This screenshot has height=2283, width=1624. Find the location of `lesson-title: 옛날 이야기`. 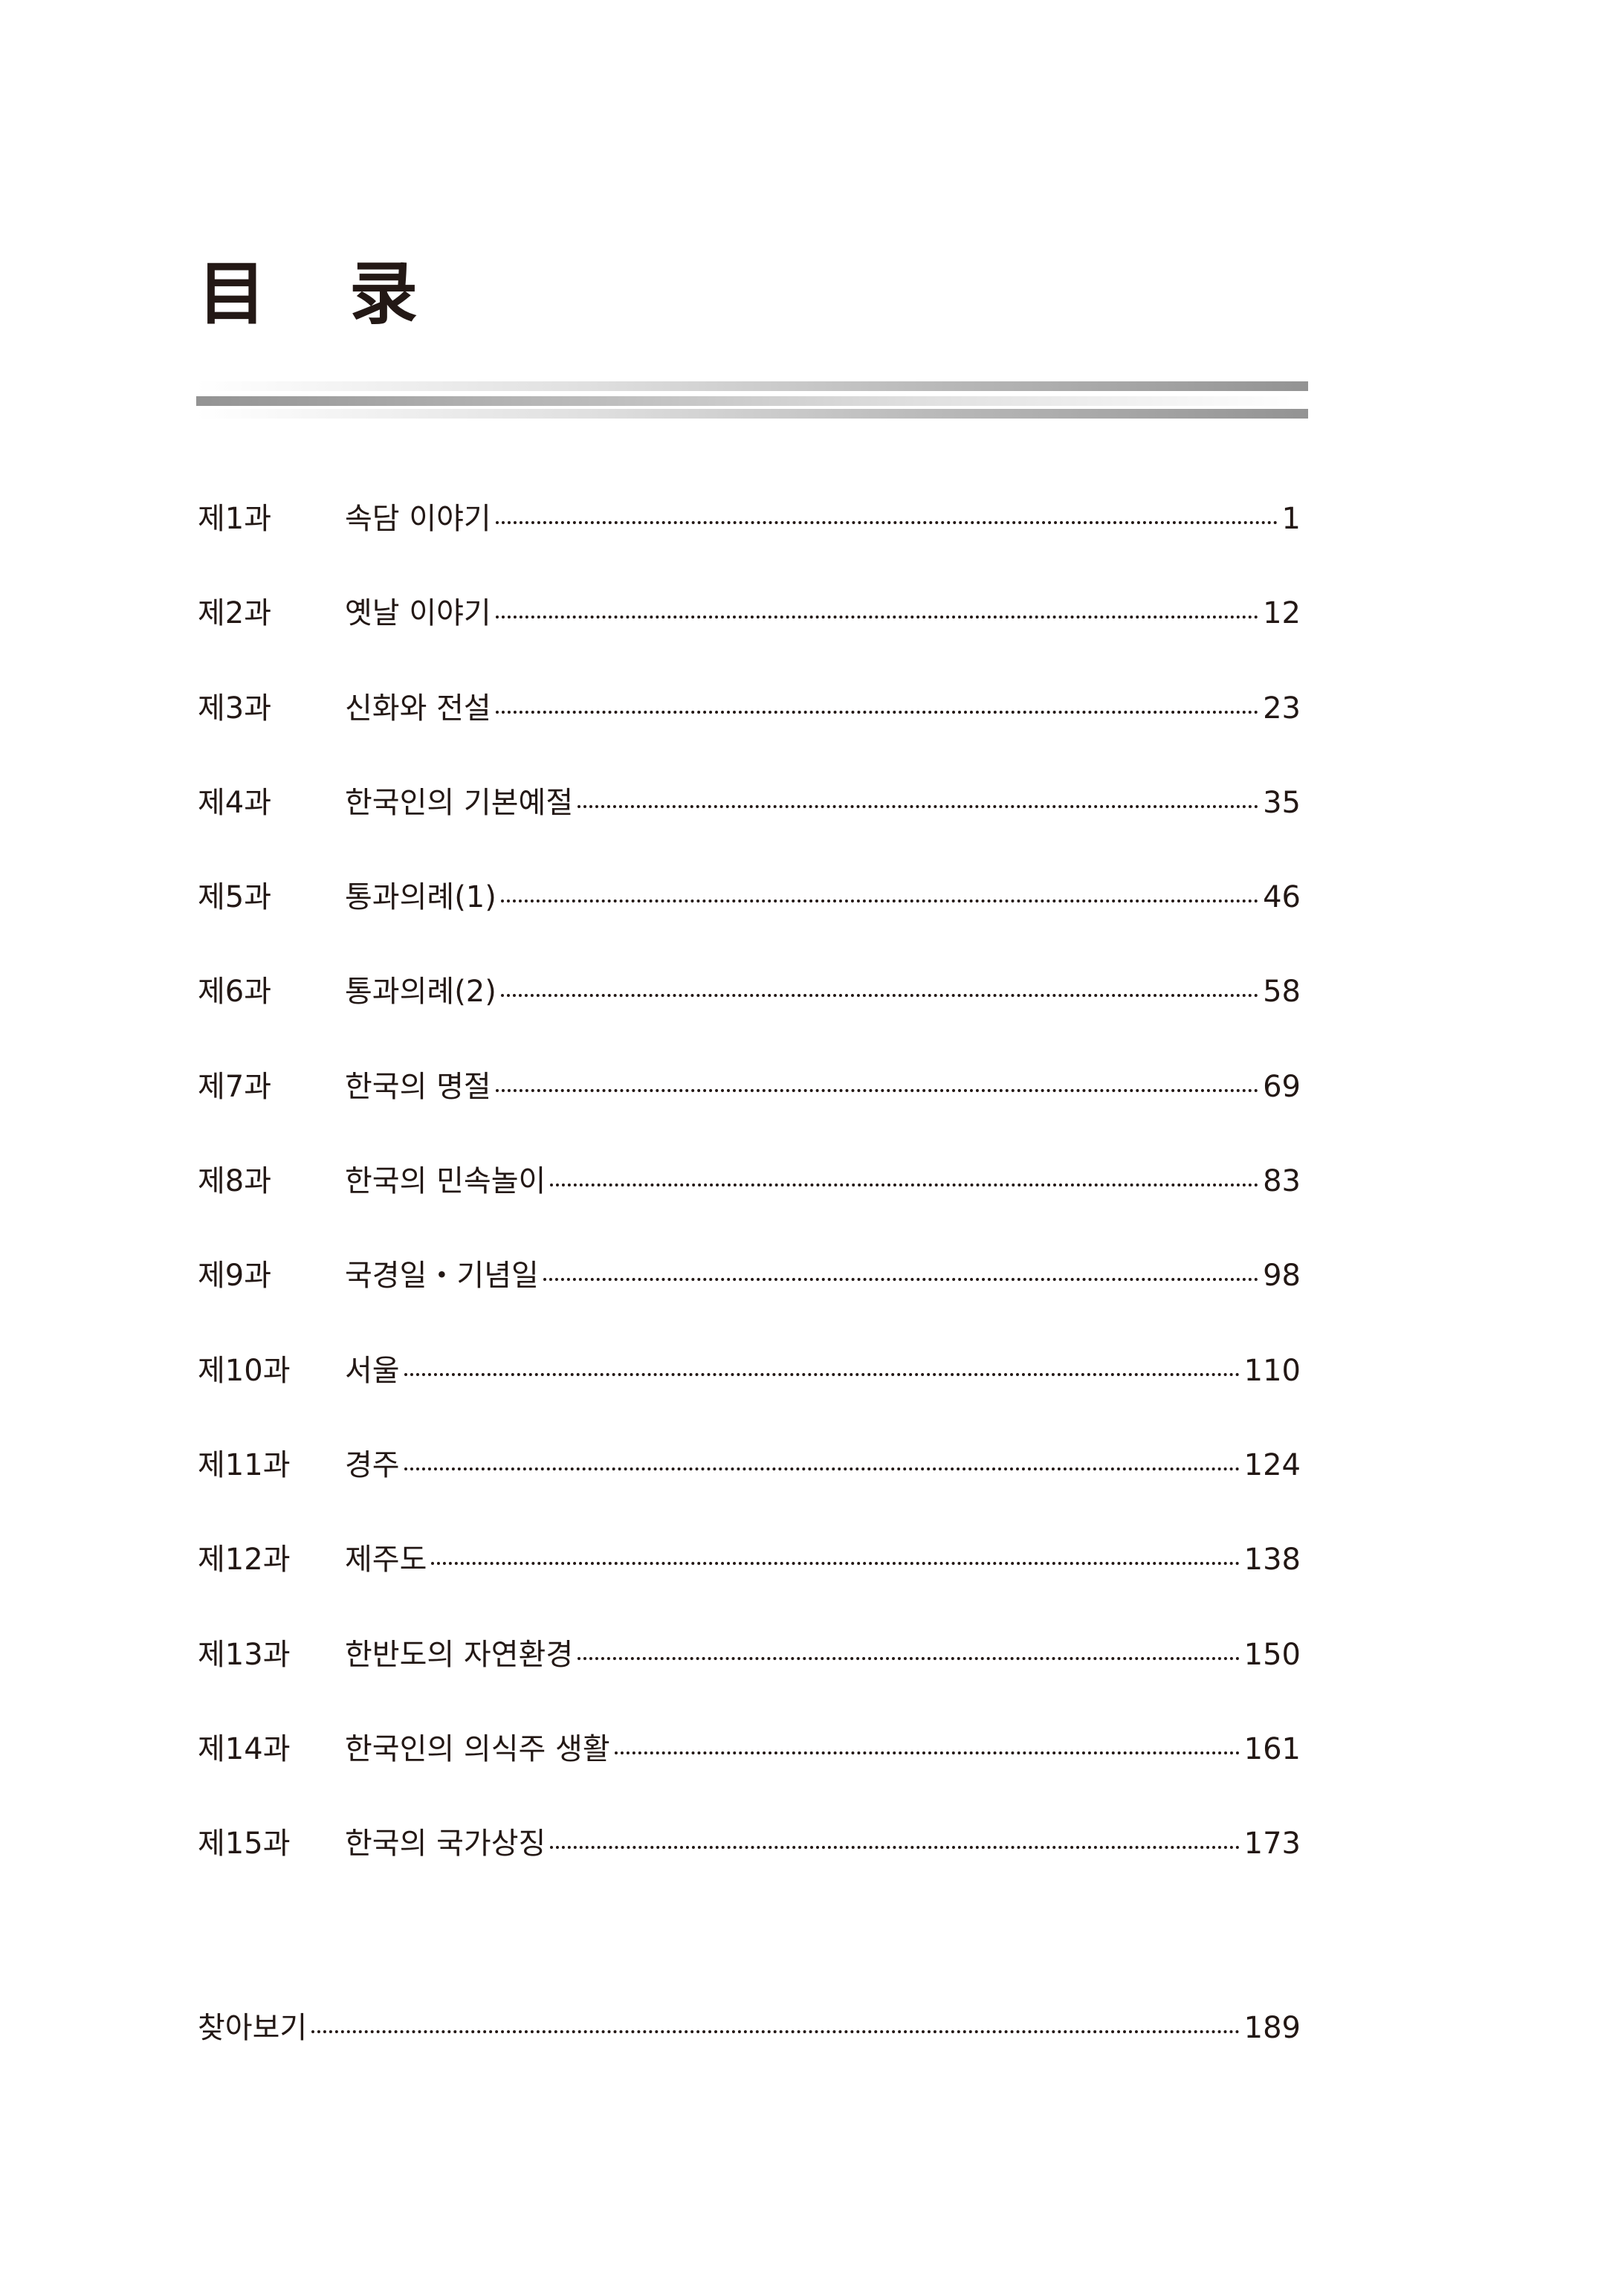

lesson-title: 옛날 이야기 is located at coordinates (418, 613).